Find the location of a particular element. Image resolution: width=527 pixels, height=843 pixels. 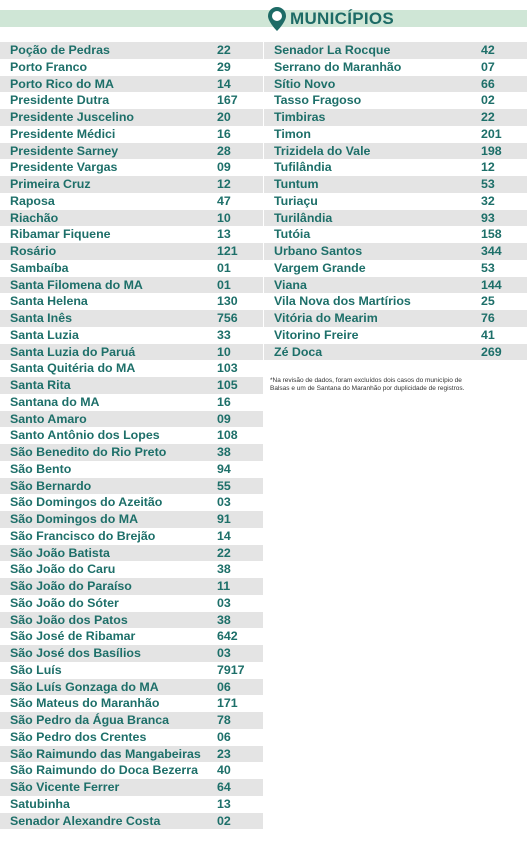

table-row: Presidente Sarney 28 is located at coordinates (131, 151).